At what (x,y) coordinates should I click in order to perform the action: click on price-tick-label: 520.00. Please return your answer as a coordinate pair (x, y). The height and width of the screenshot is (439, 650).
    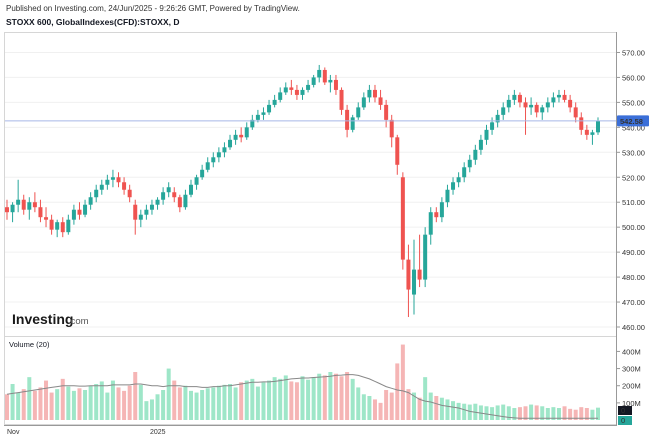
    Looking at the image, I should click on (633, 177).